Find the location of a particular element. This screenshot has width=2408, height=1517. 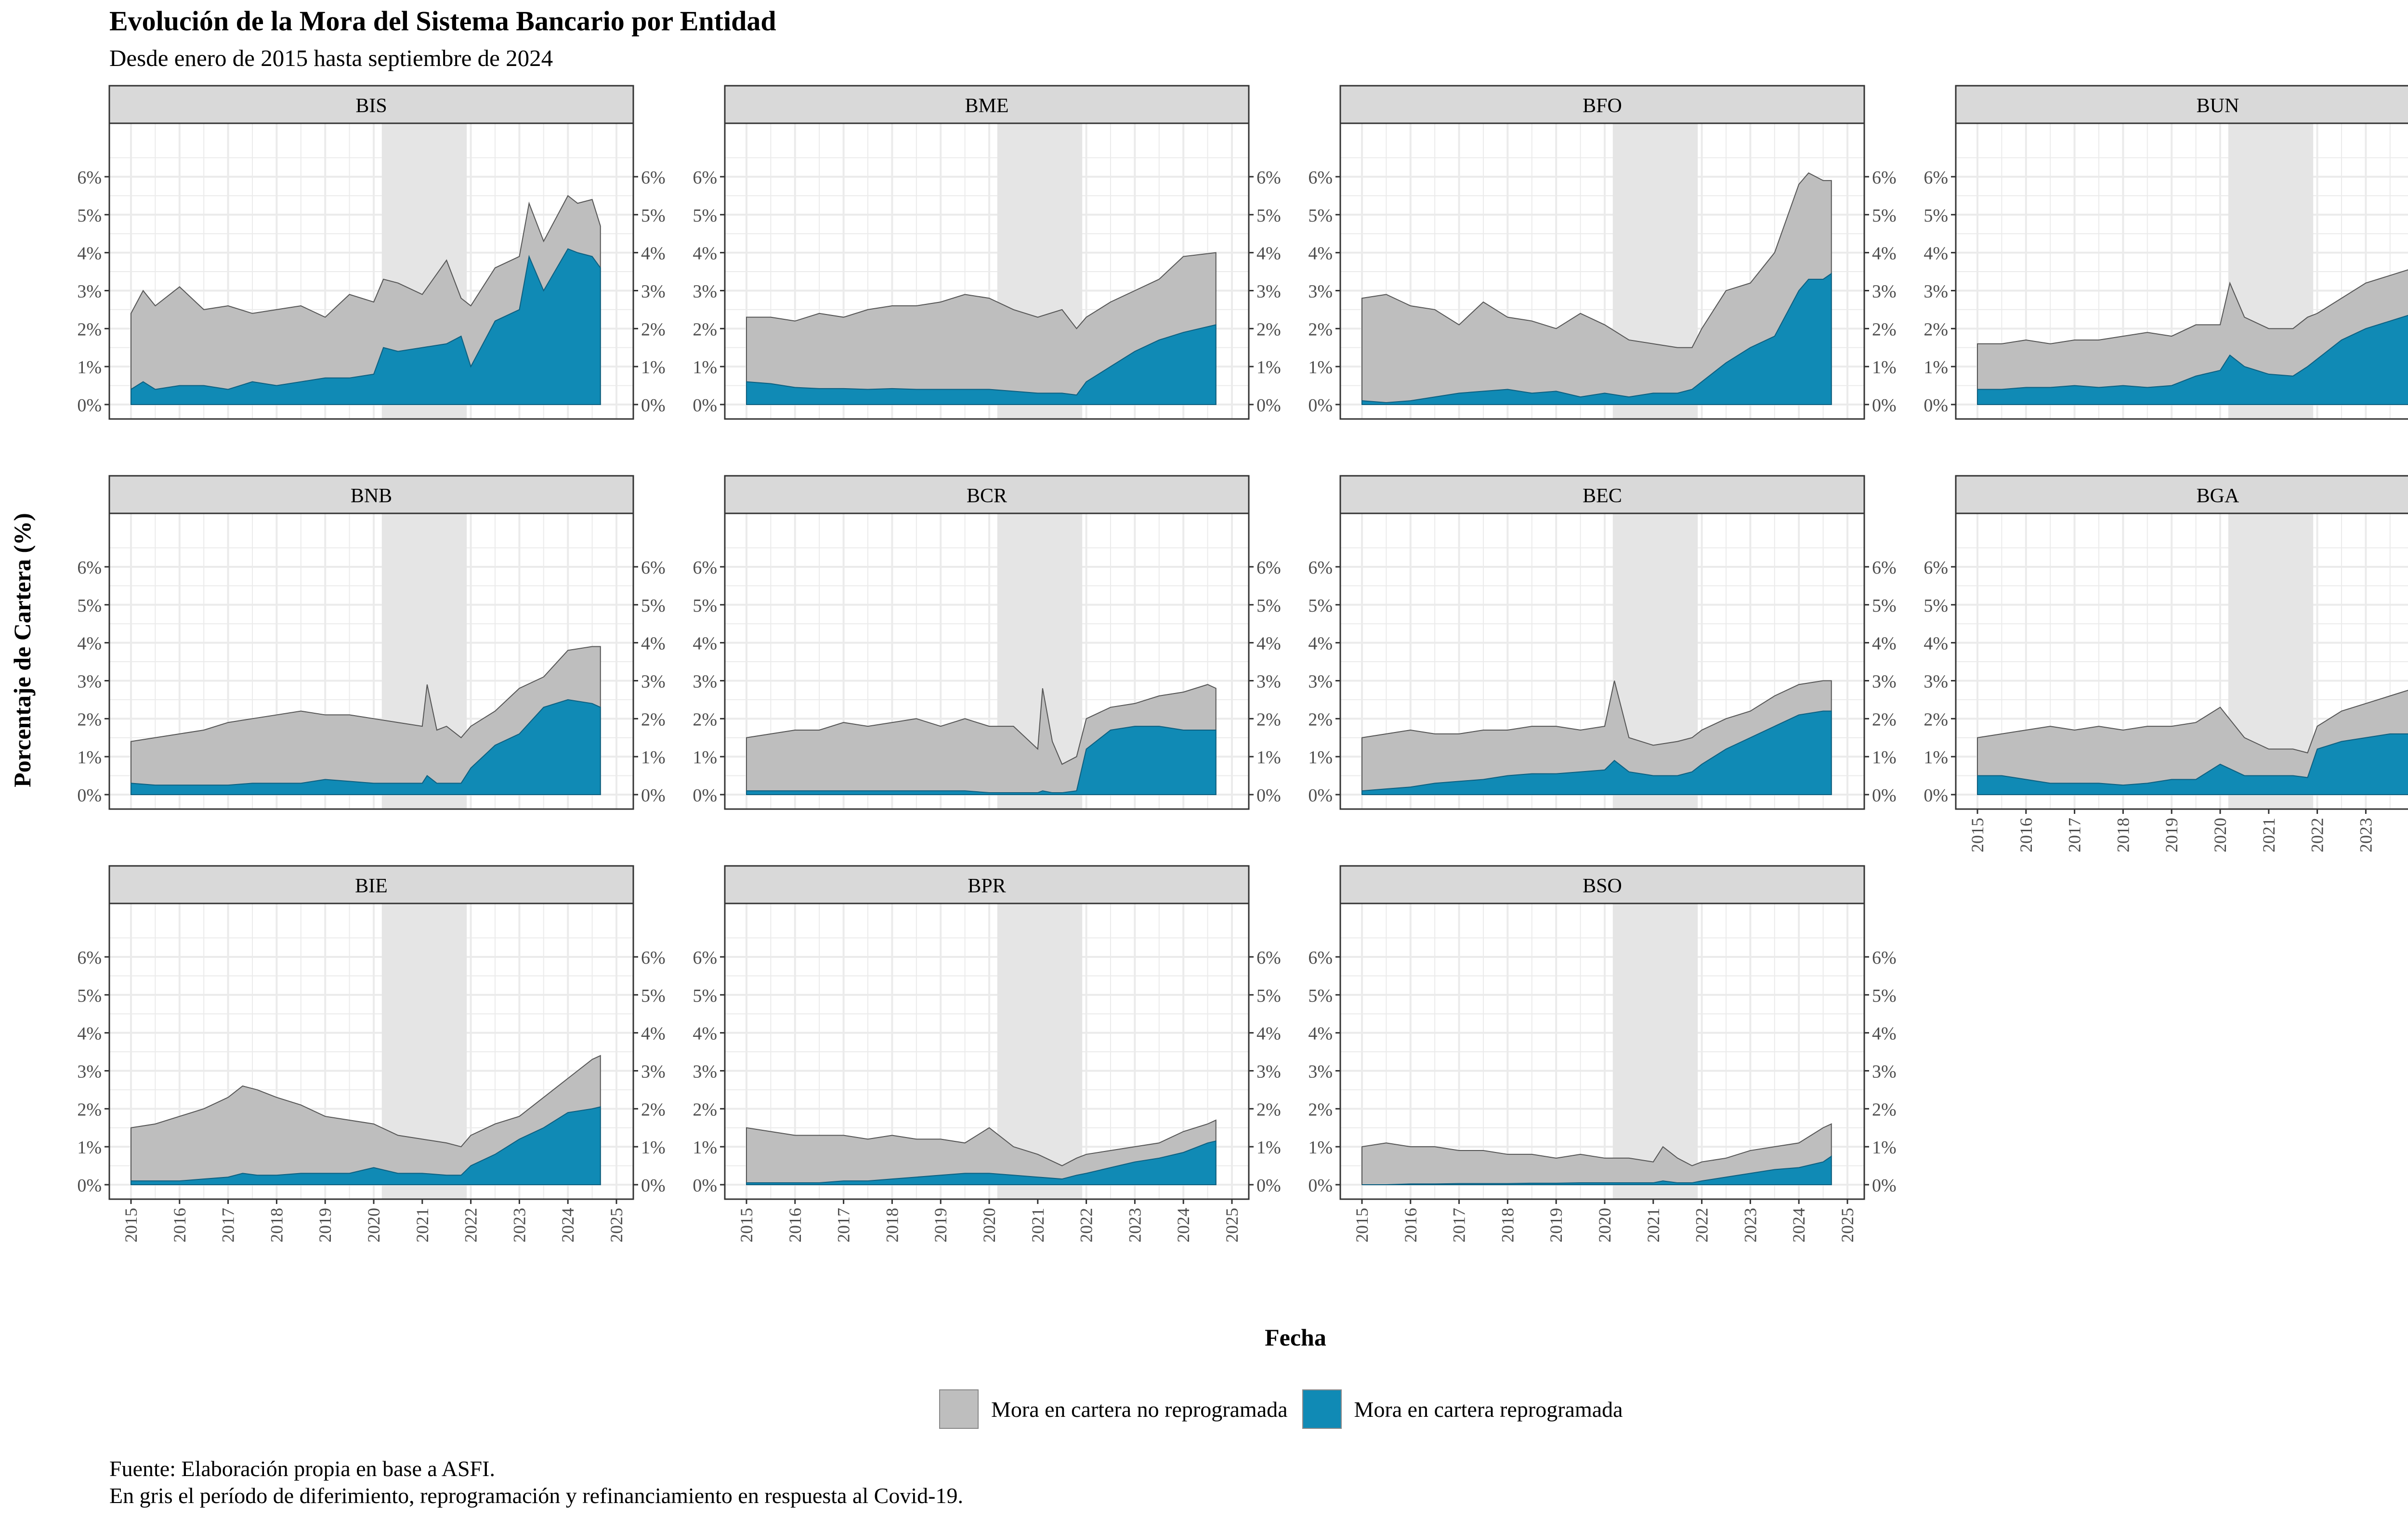

x-tick-label: 2020 is located at coordinates (2220, 835).